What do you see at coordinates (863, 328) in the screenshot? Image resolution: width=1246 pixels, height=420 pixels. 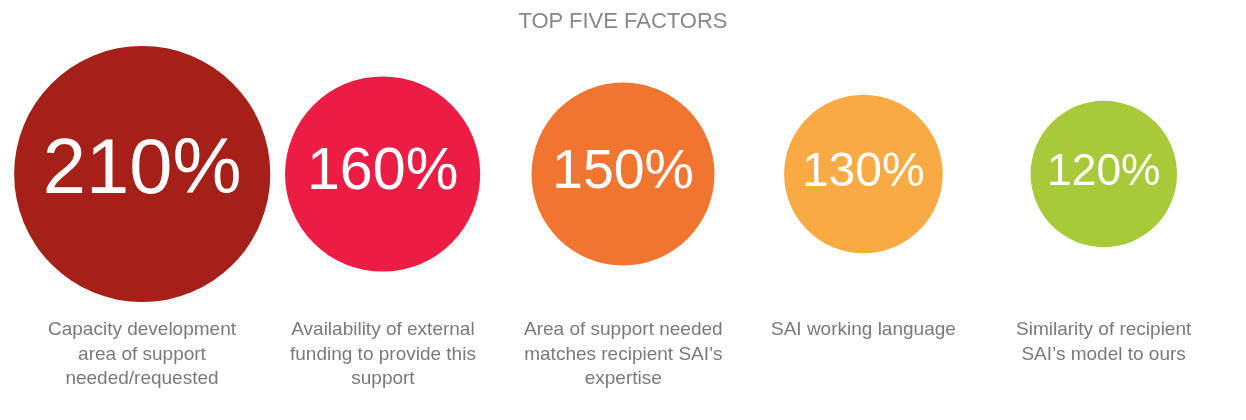 I see `category-label: SAI working language` at bounding box center [863, 328].